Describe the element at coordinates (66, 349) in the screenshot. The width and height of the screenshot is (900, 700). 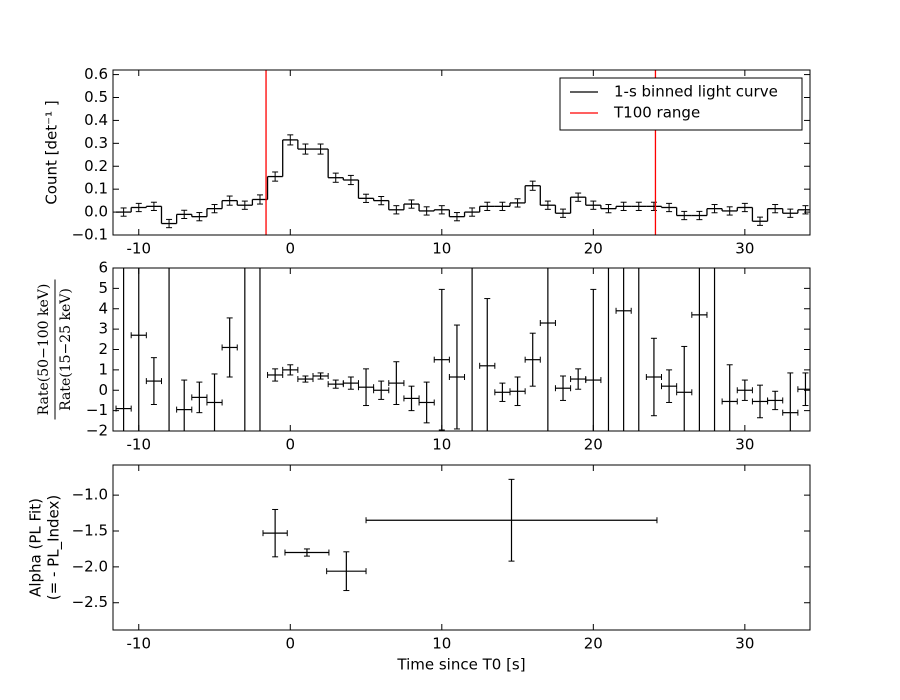
I see `y-label-denominator: Rate(15−25 keV)` at that location.